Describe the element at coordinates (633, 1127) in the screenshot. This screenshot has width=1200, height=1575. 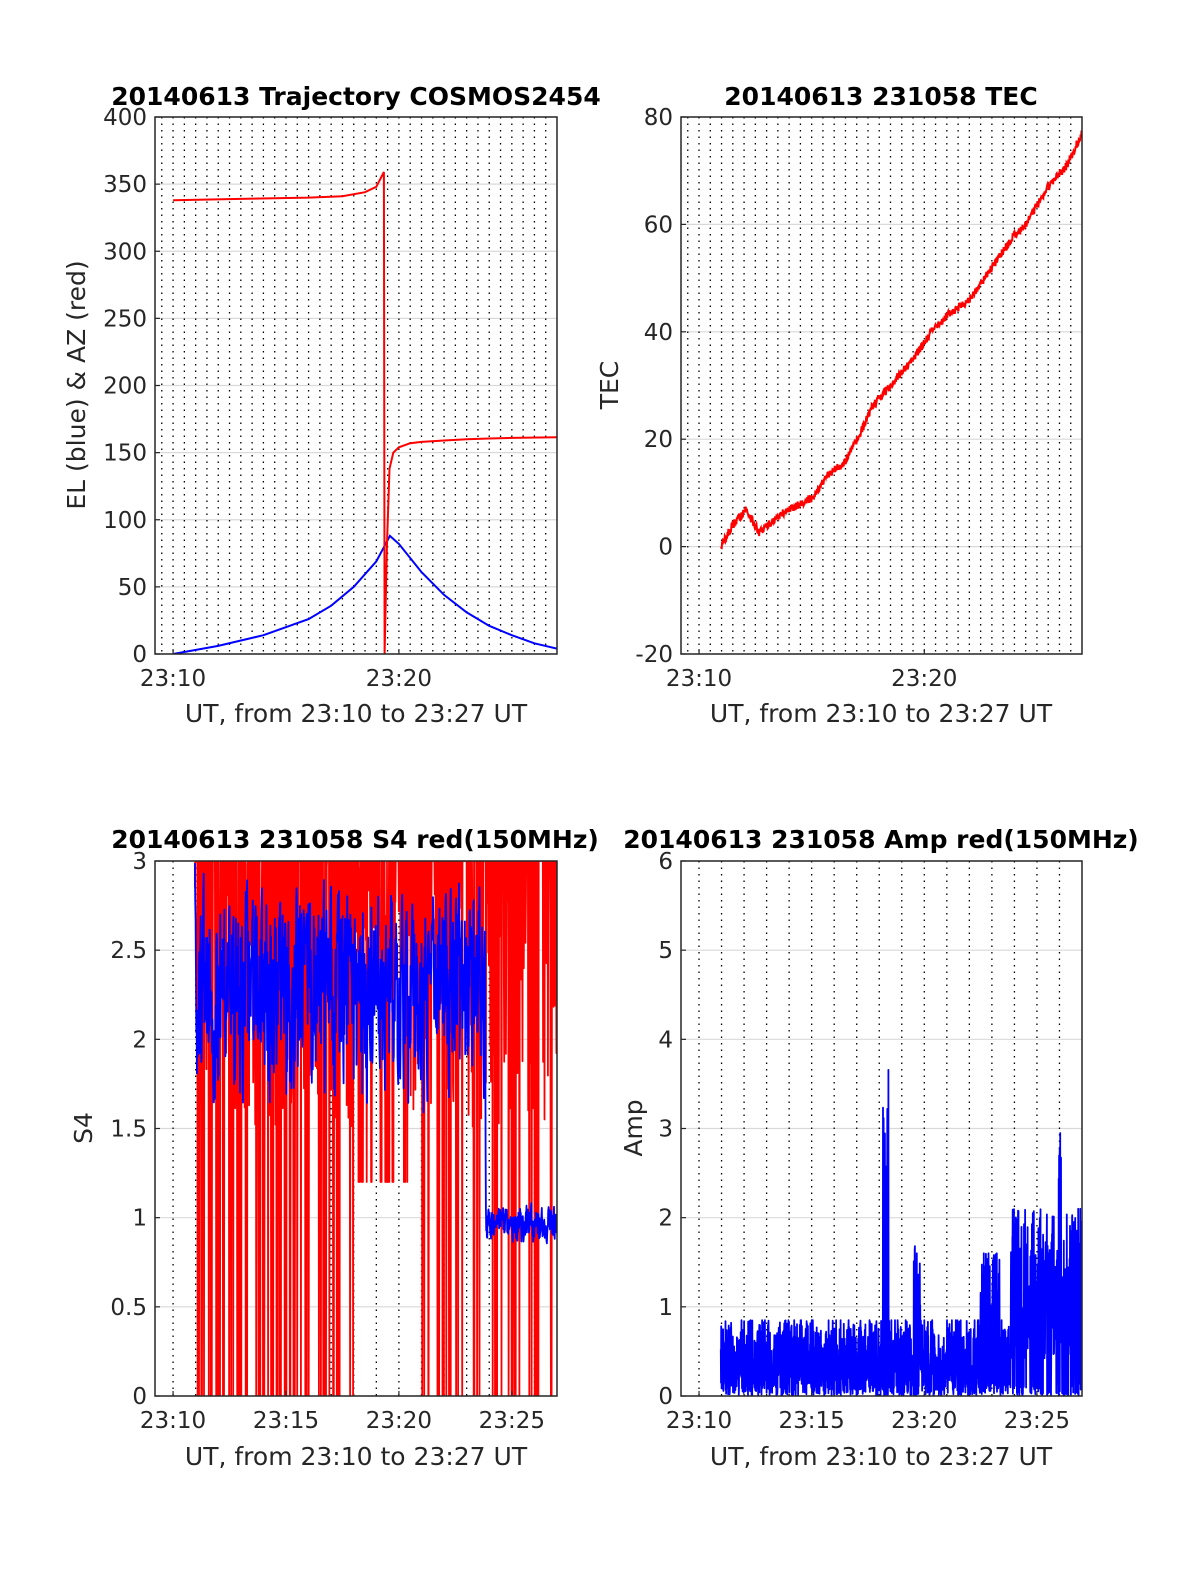
I see `y-axis-label-amp: Amp` at that location.